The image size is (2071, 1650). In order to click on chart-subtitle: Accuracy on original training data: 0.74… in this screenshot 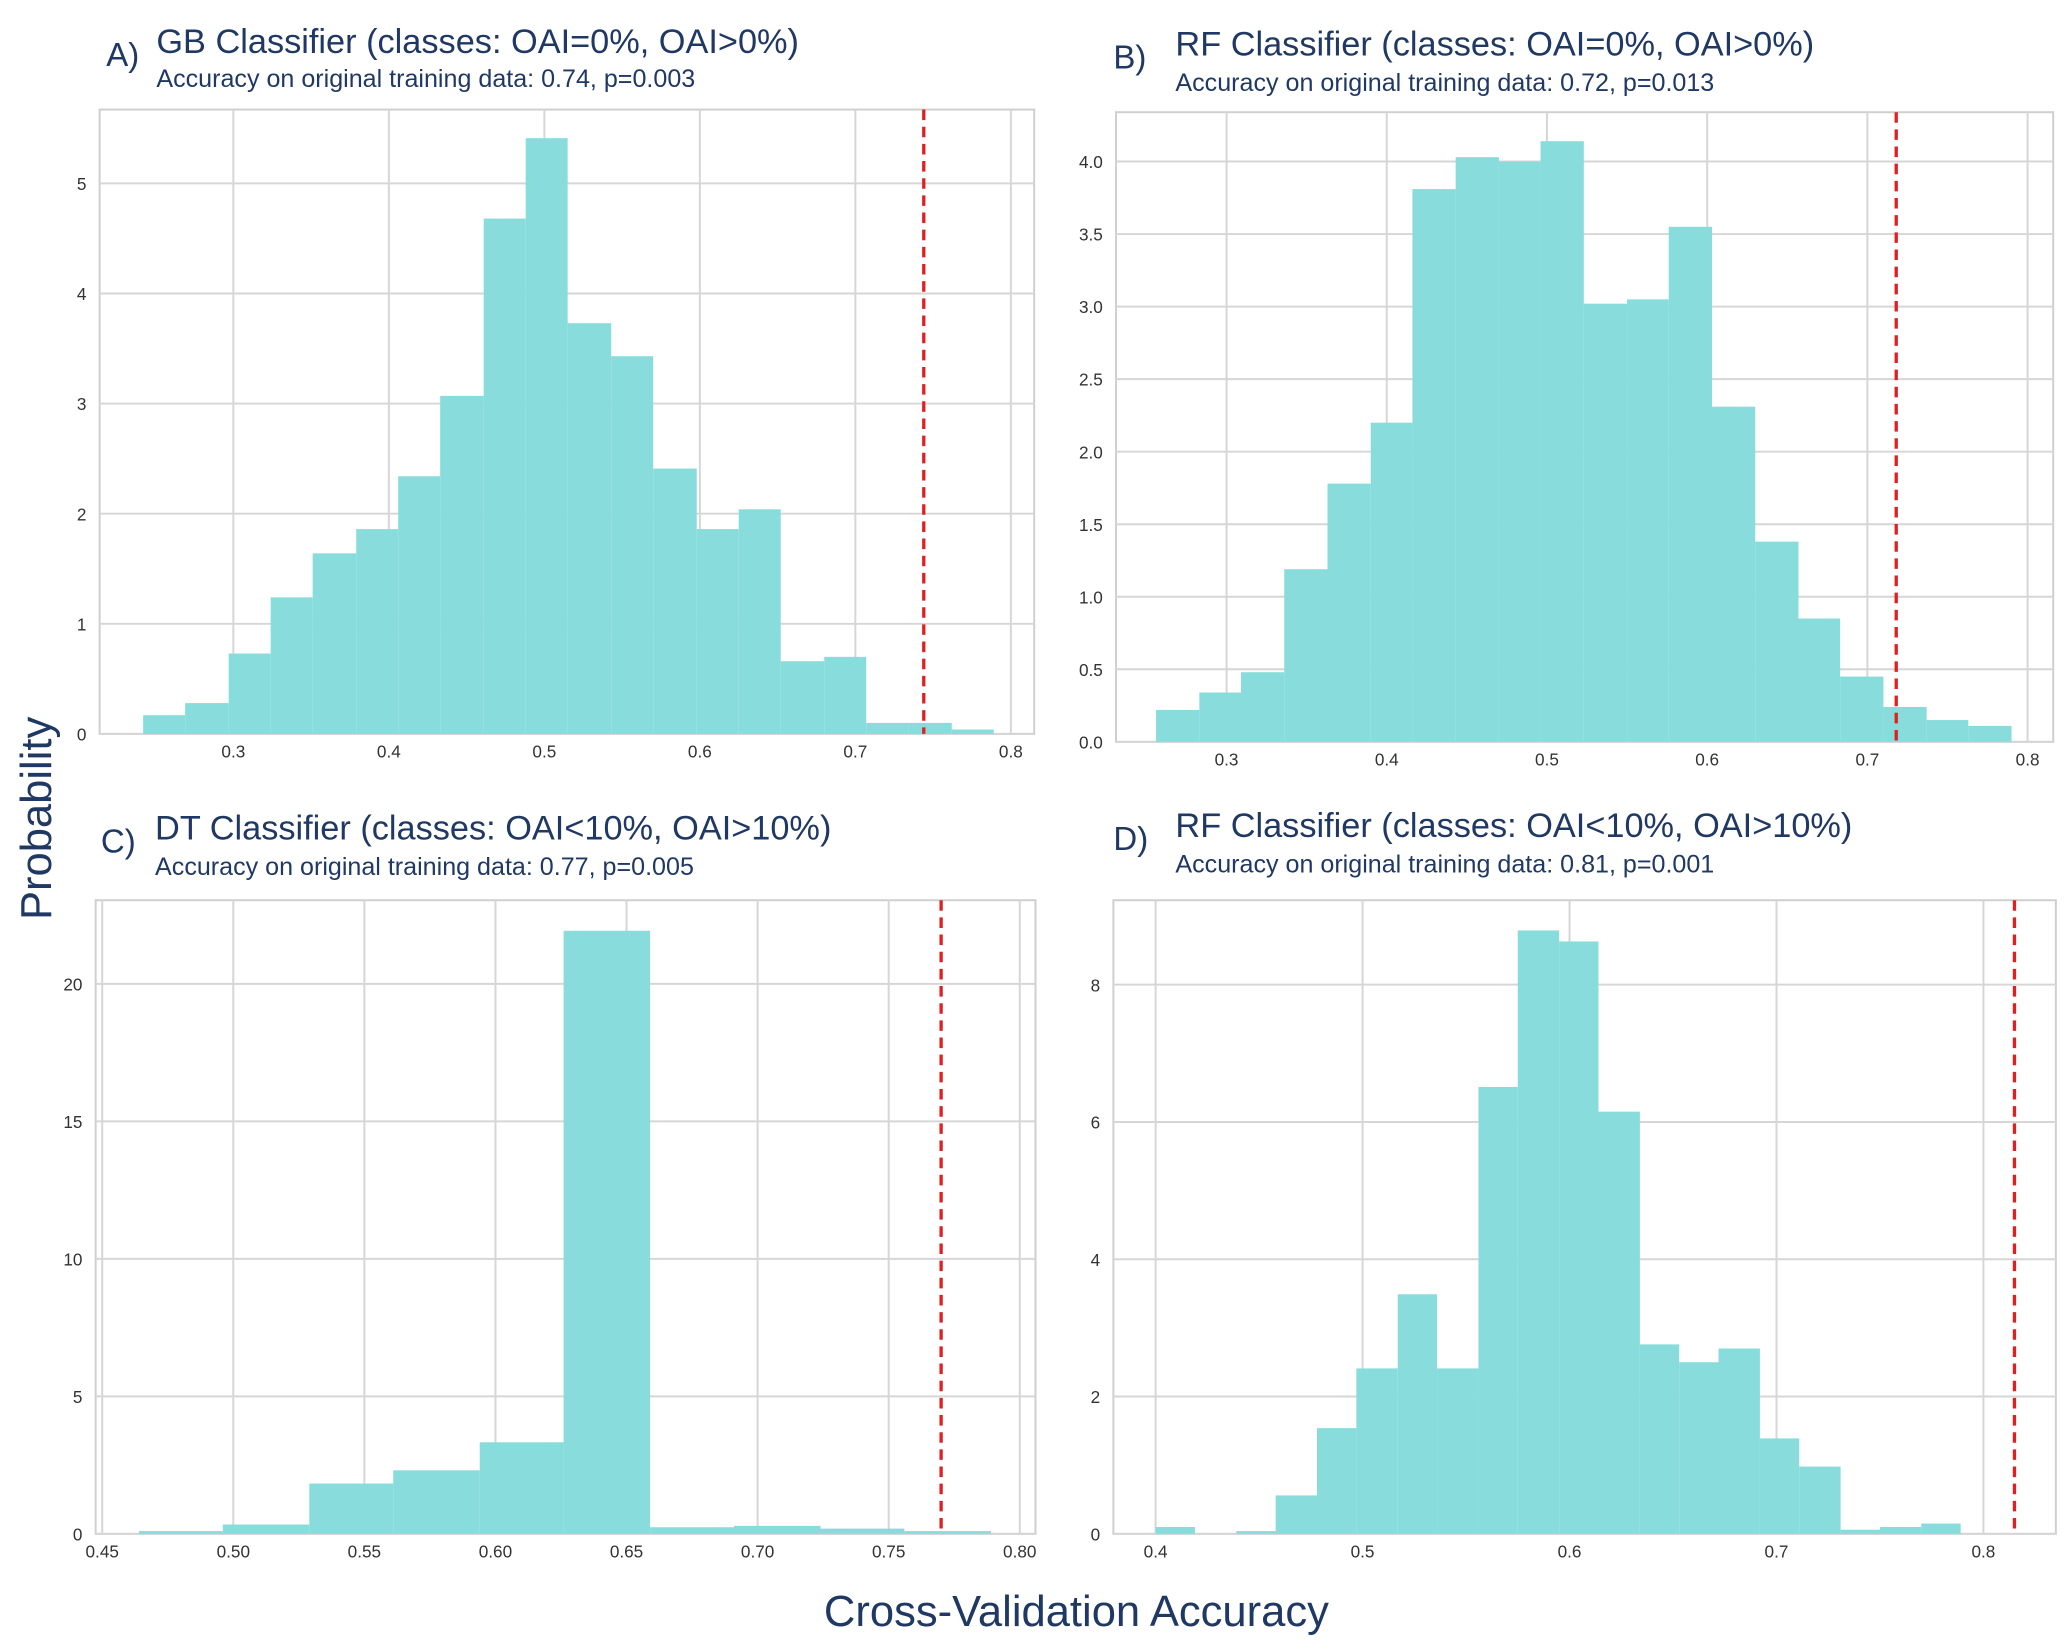, I will do `click(425, 79)`.